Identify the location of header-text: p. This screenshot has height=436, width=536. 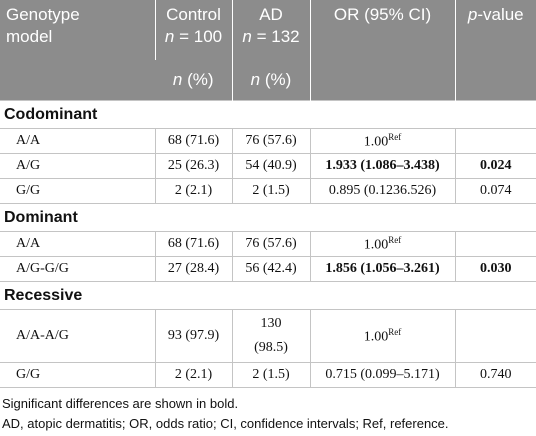
(472, 14).